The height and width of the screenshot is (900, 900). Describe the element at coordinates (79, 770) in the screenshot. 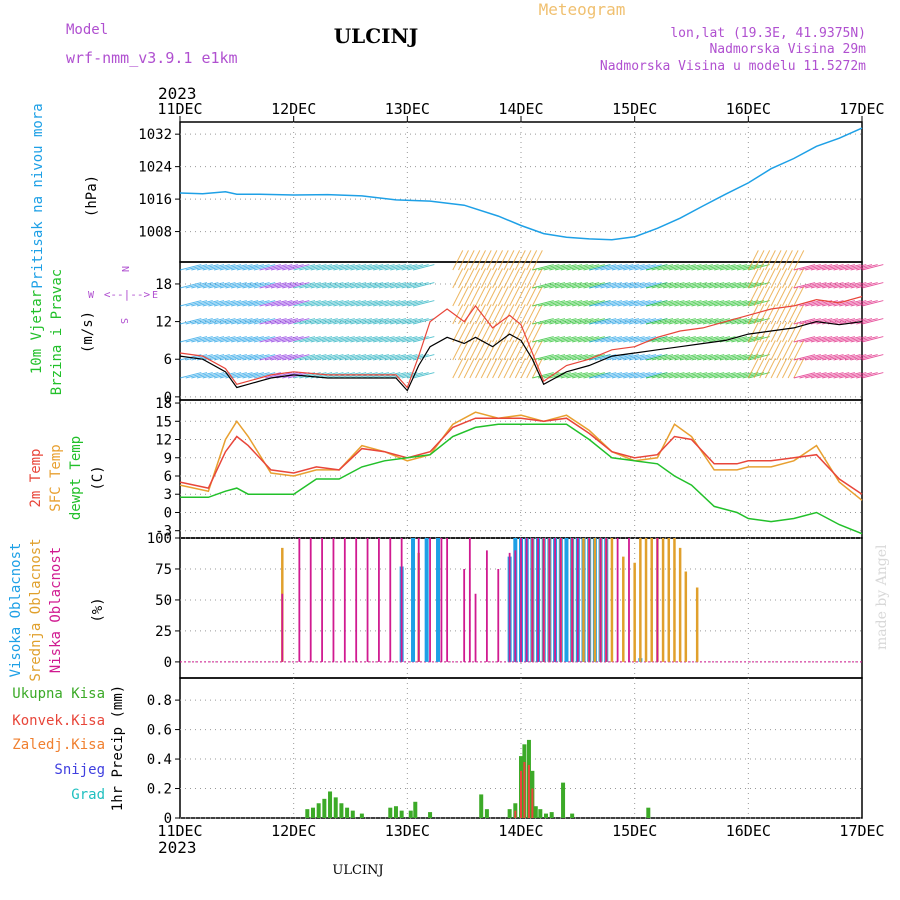

I see `precip-legend-snow: Snijeg` at that location.